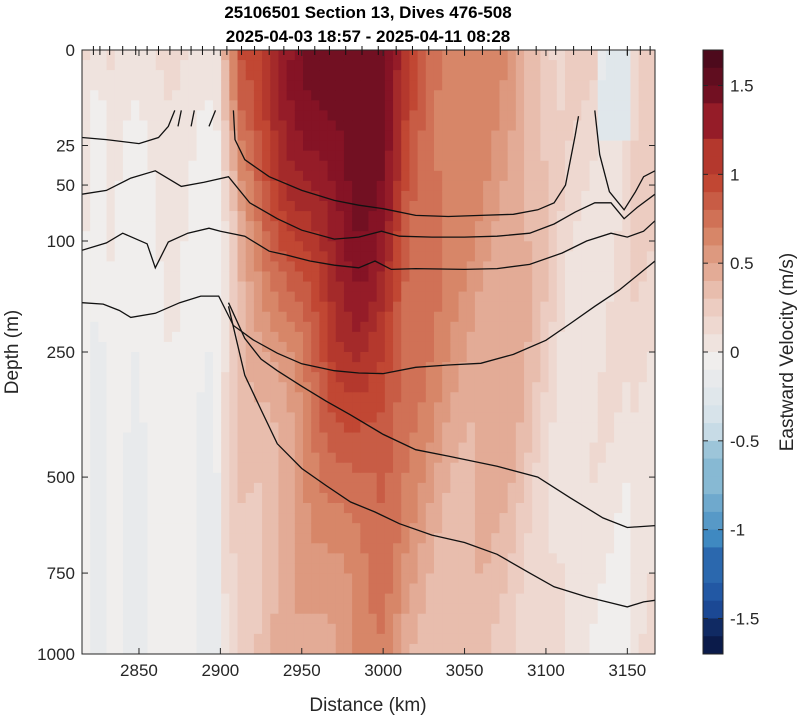 The height and width of the screenshot is (718, 800). What do you see at coordinates (61, 352) in the screenshot?
I see `y-tick-label: 250` at bounding box center [61, 352].